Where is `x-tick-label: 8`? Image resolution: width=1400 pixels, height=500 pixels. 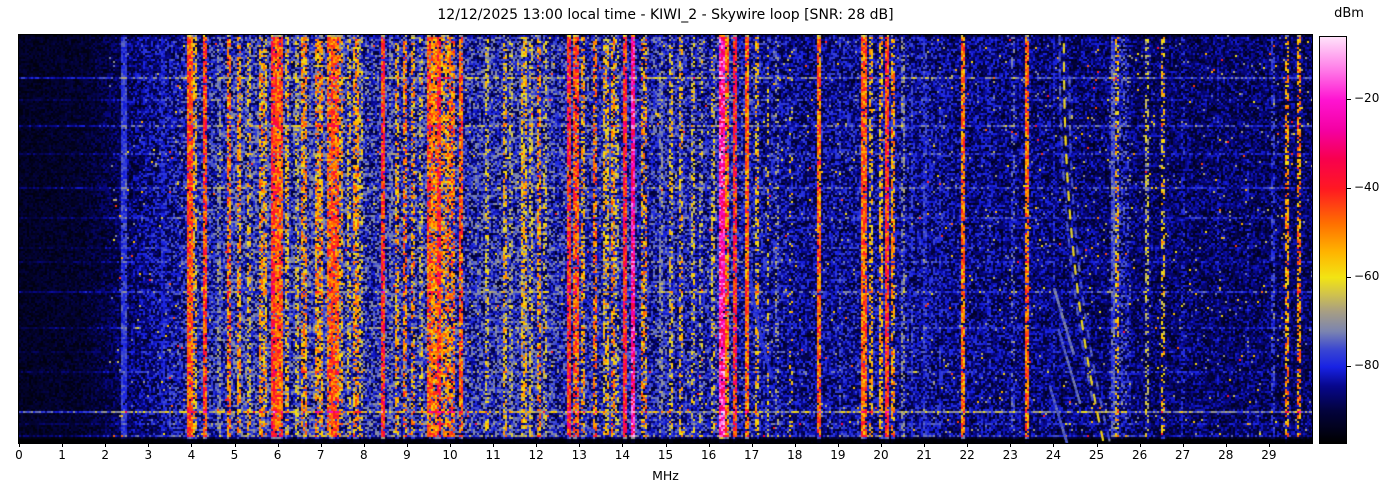 x-tick-label: 8 is located at coordinates (363, 455).